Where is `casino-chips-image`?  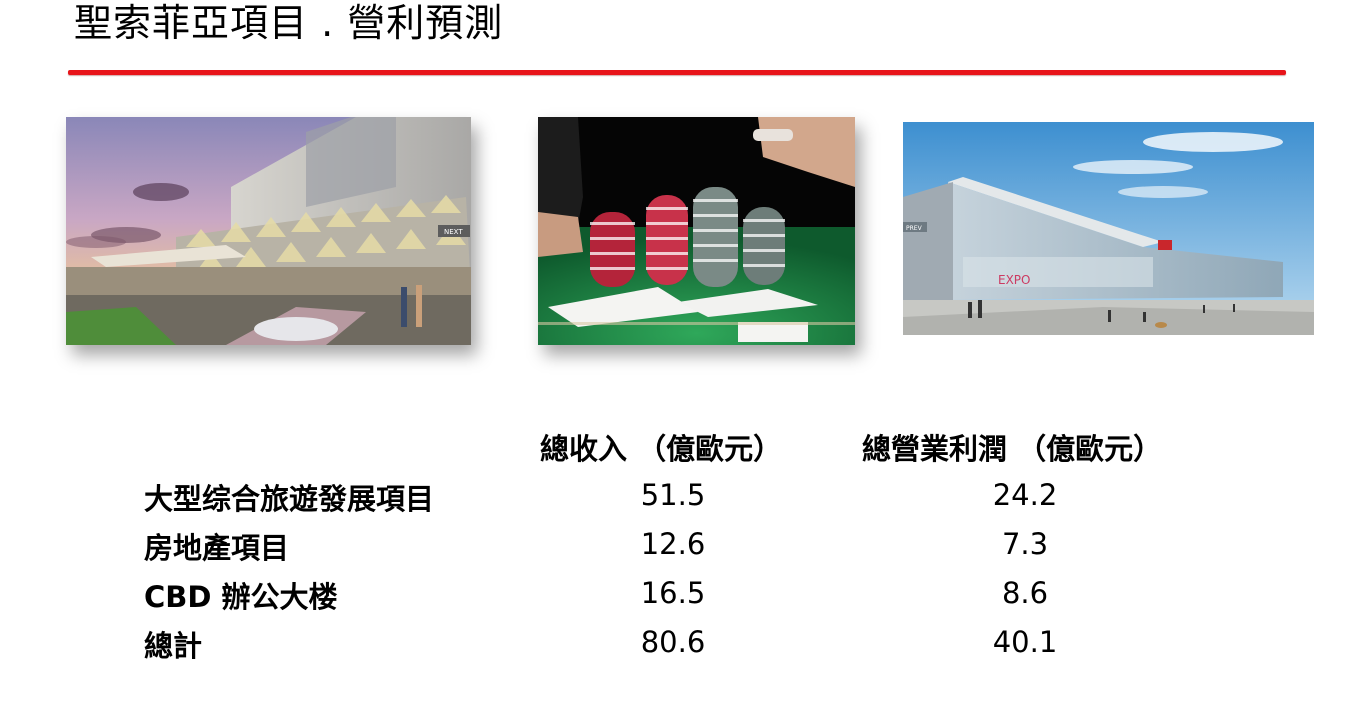 casino-chips-image is located at coordinates (696, 231).